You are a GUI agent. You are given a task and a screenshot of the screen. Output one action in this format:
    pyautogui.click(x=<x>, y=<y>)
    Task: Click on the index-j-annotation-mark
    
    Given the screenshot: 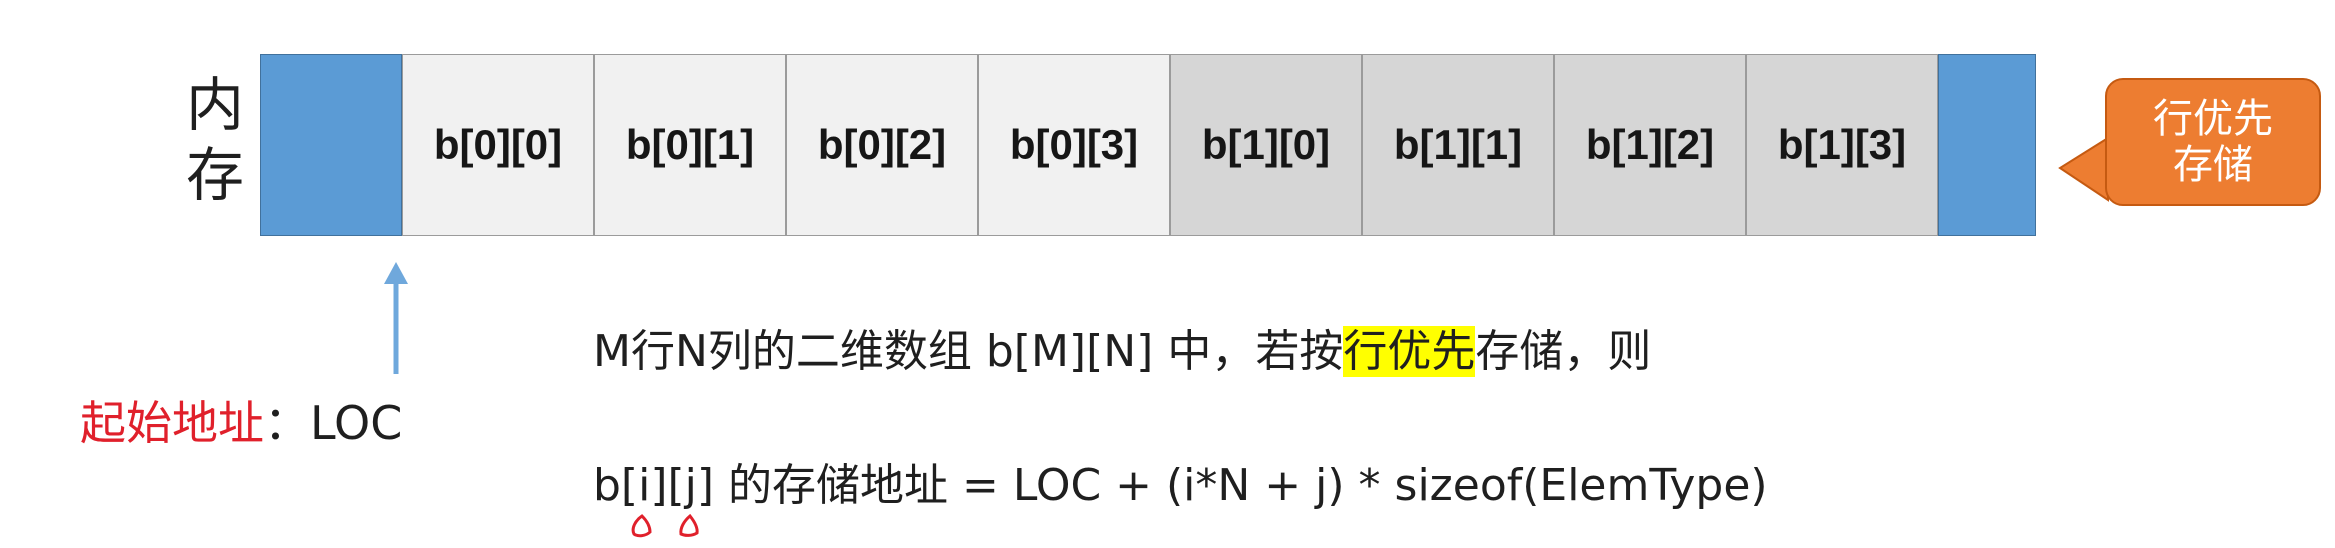 What is the action you would take?
    pyautogui.click(x=689, y=525)
    